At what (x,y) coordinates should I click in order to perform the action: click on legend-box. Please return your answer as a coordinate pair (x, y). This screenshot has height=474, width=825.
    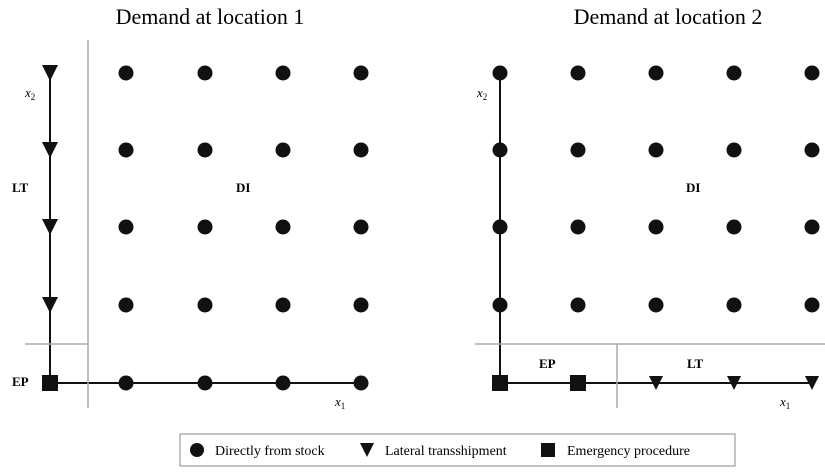
    Looking at the image, I should click on (457, 450).